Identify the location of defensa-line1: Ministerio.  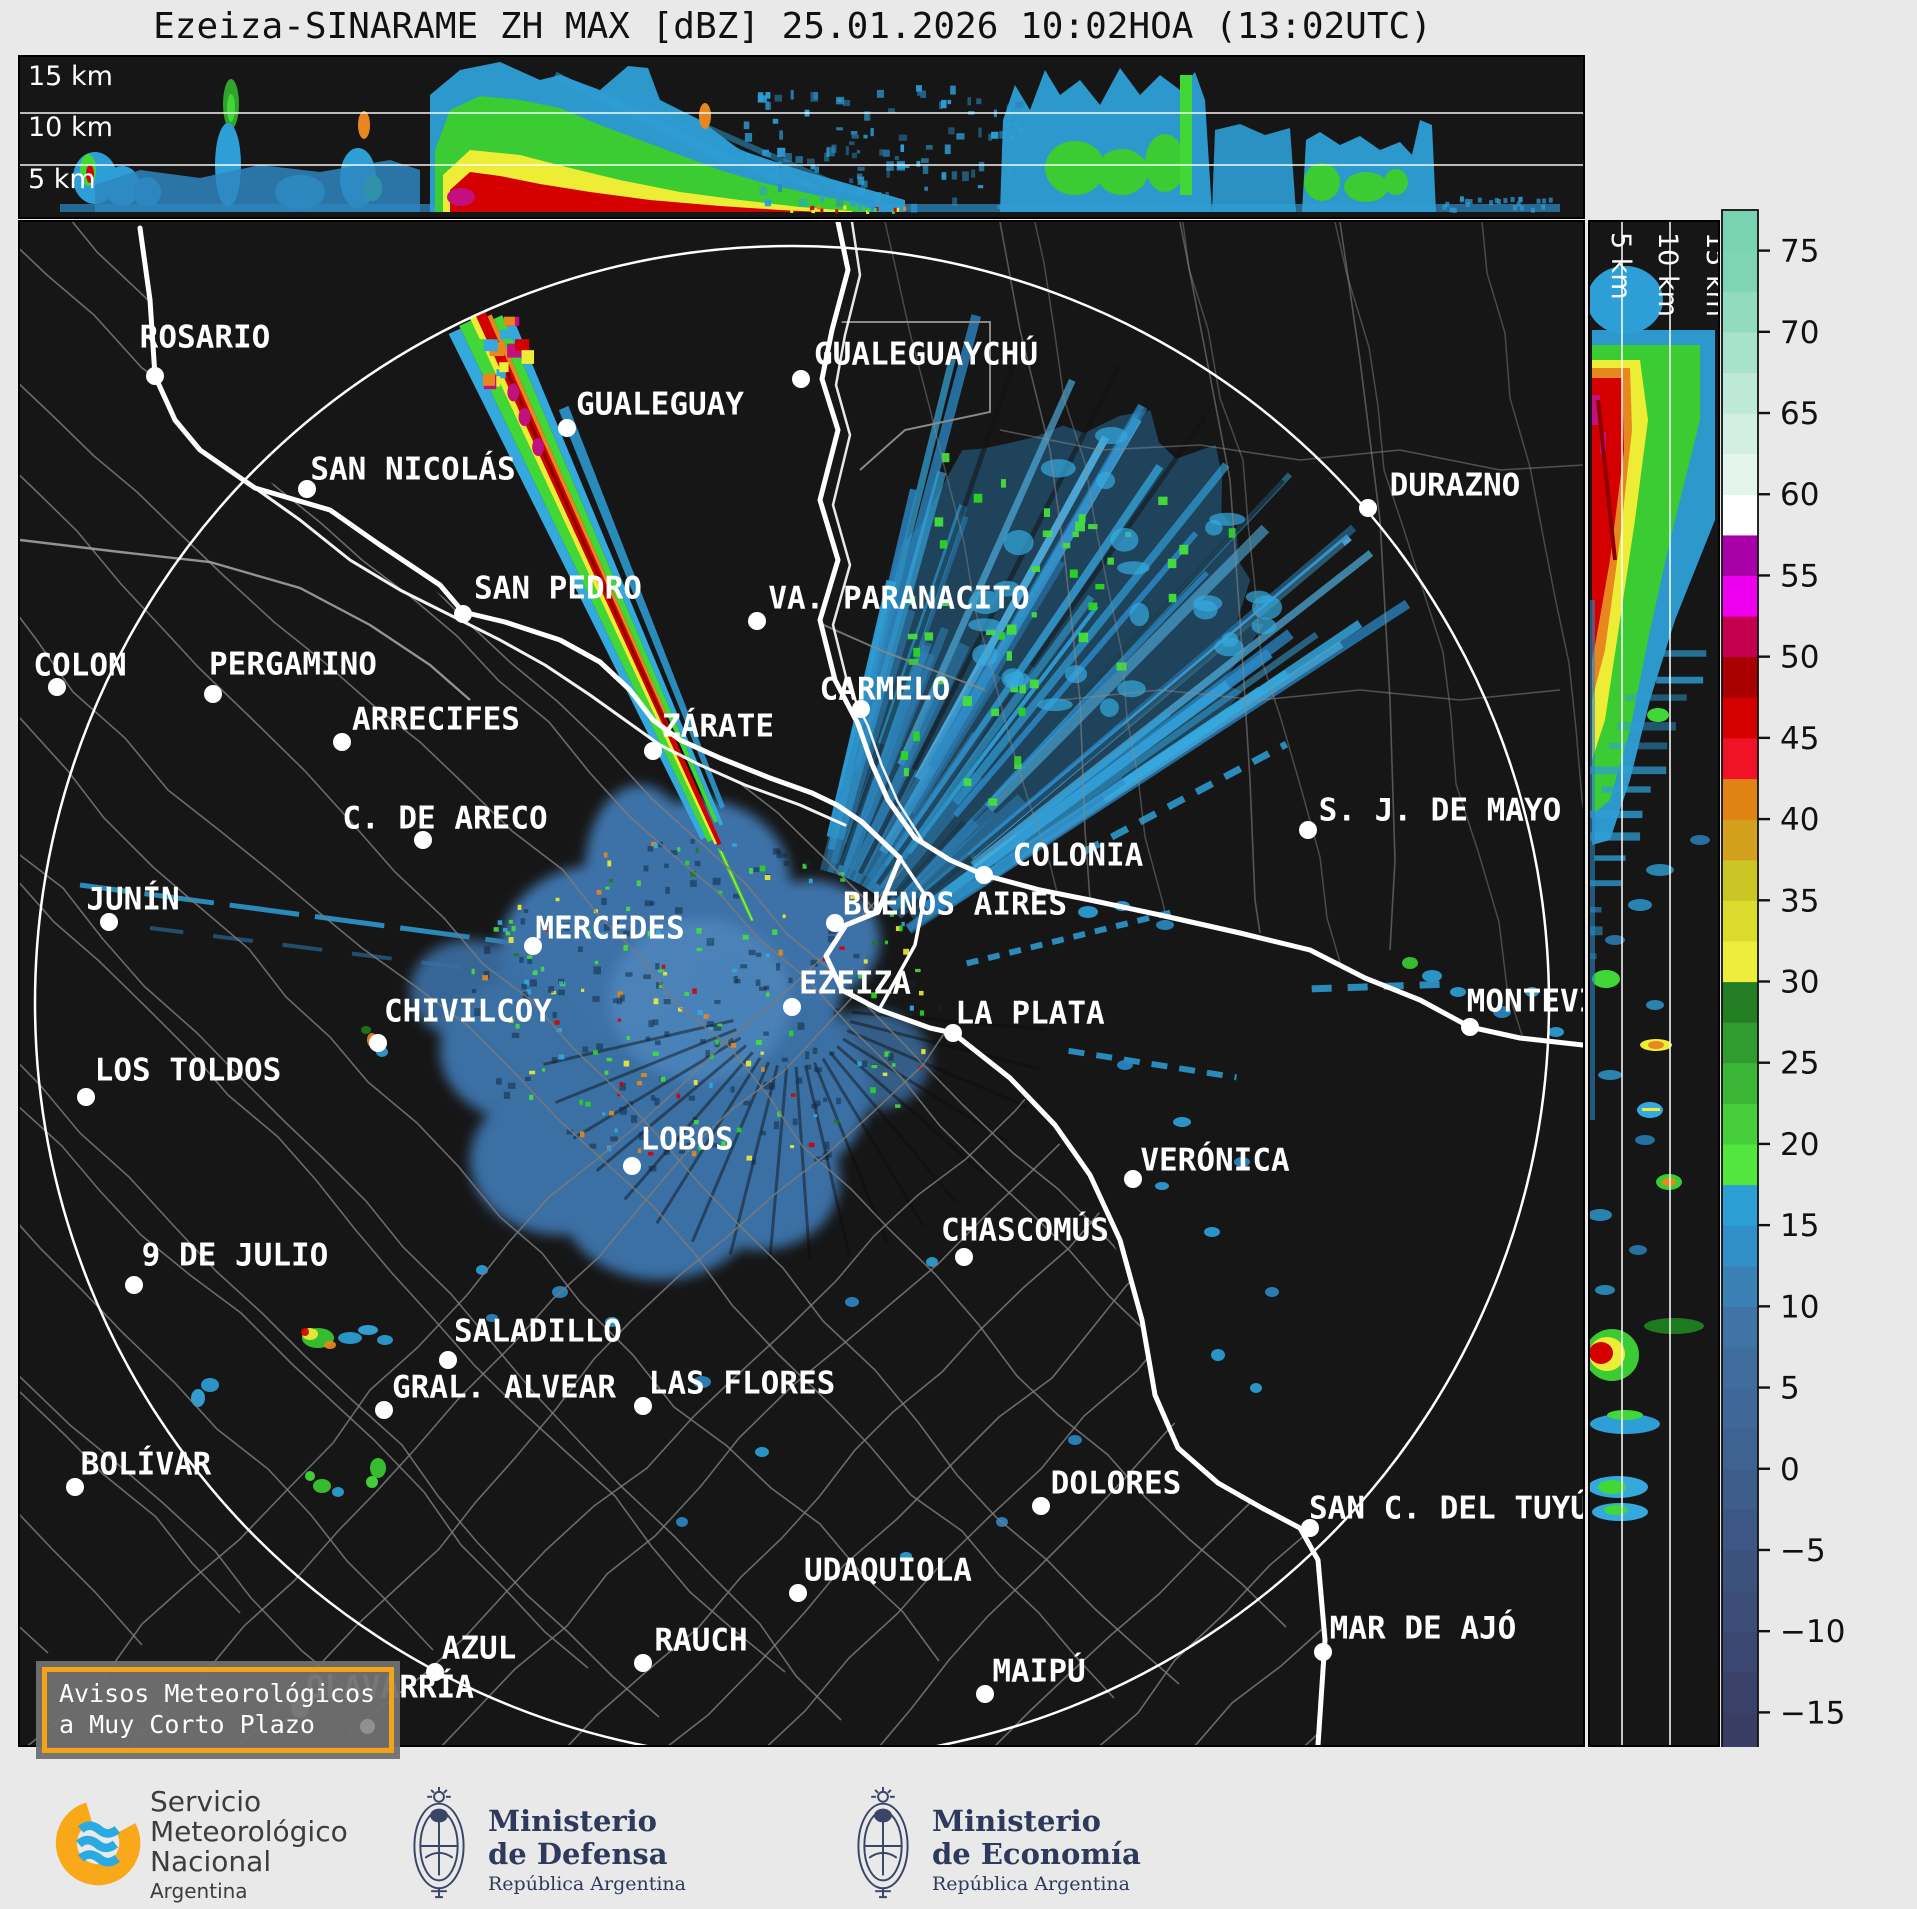
(573, 1821).